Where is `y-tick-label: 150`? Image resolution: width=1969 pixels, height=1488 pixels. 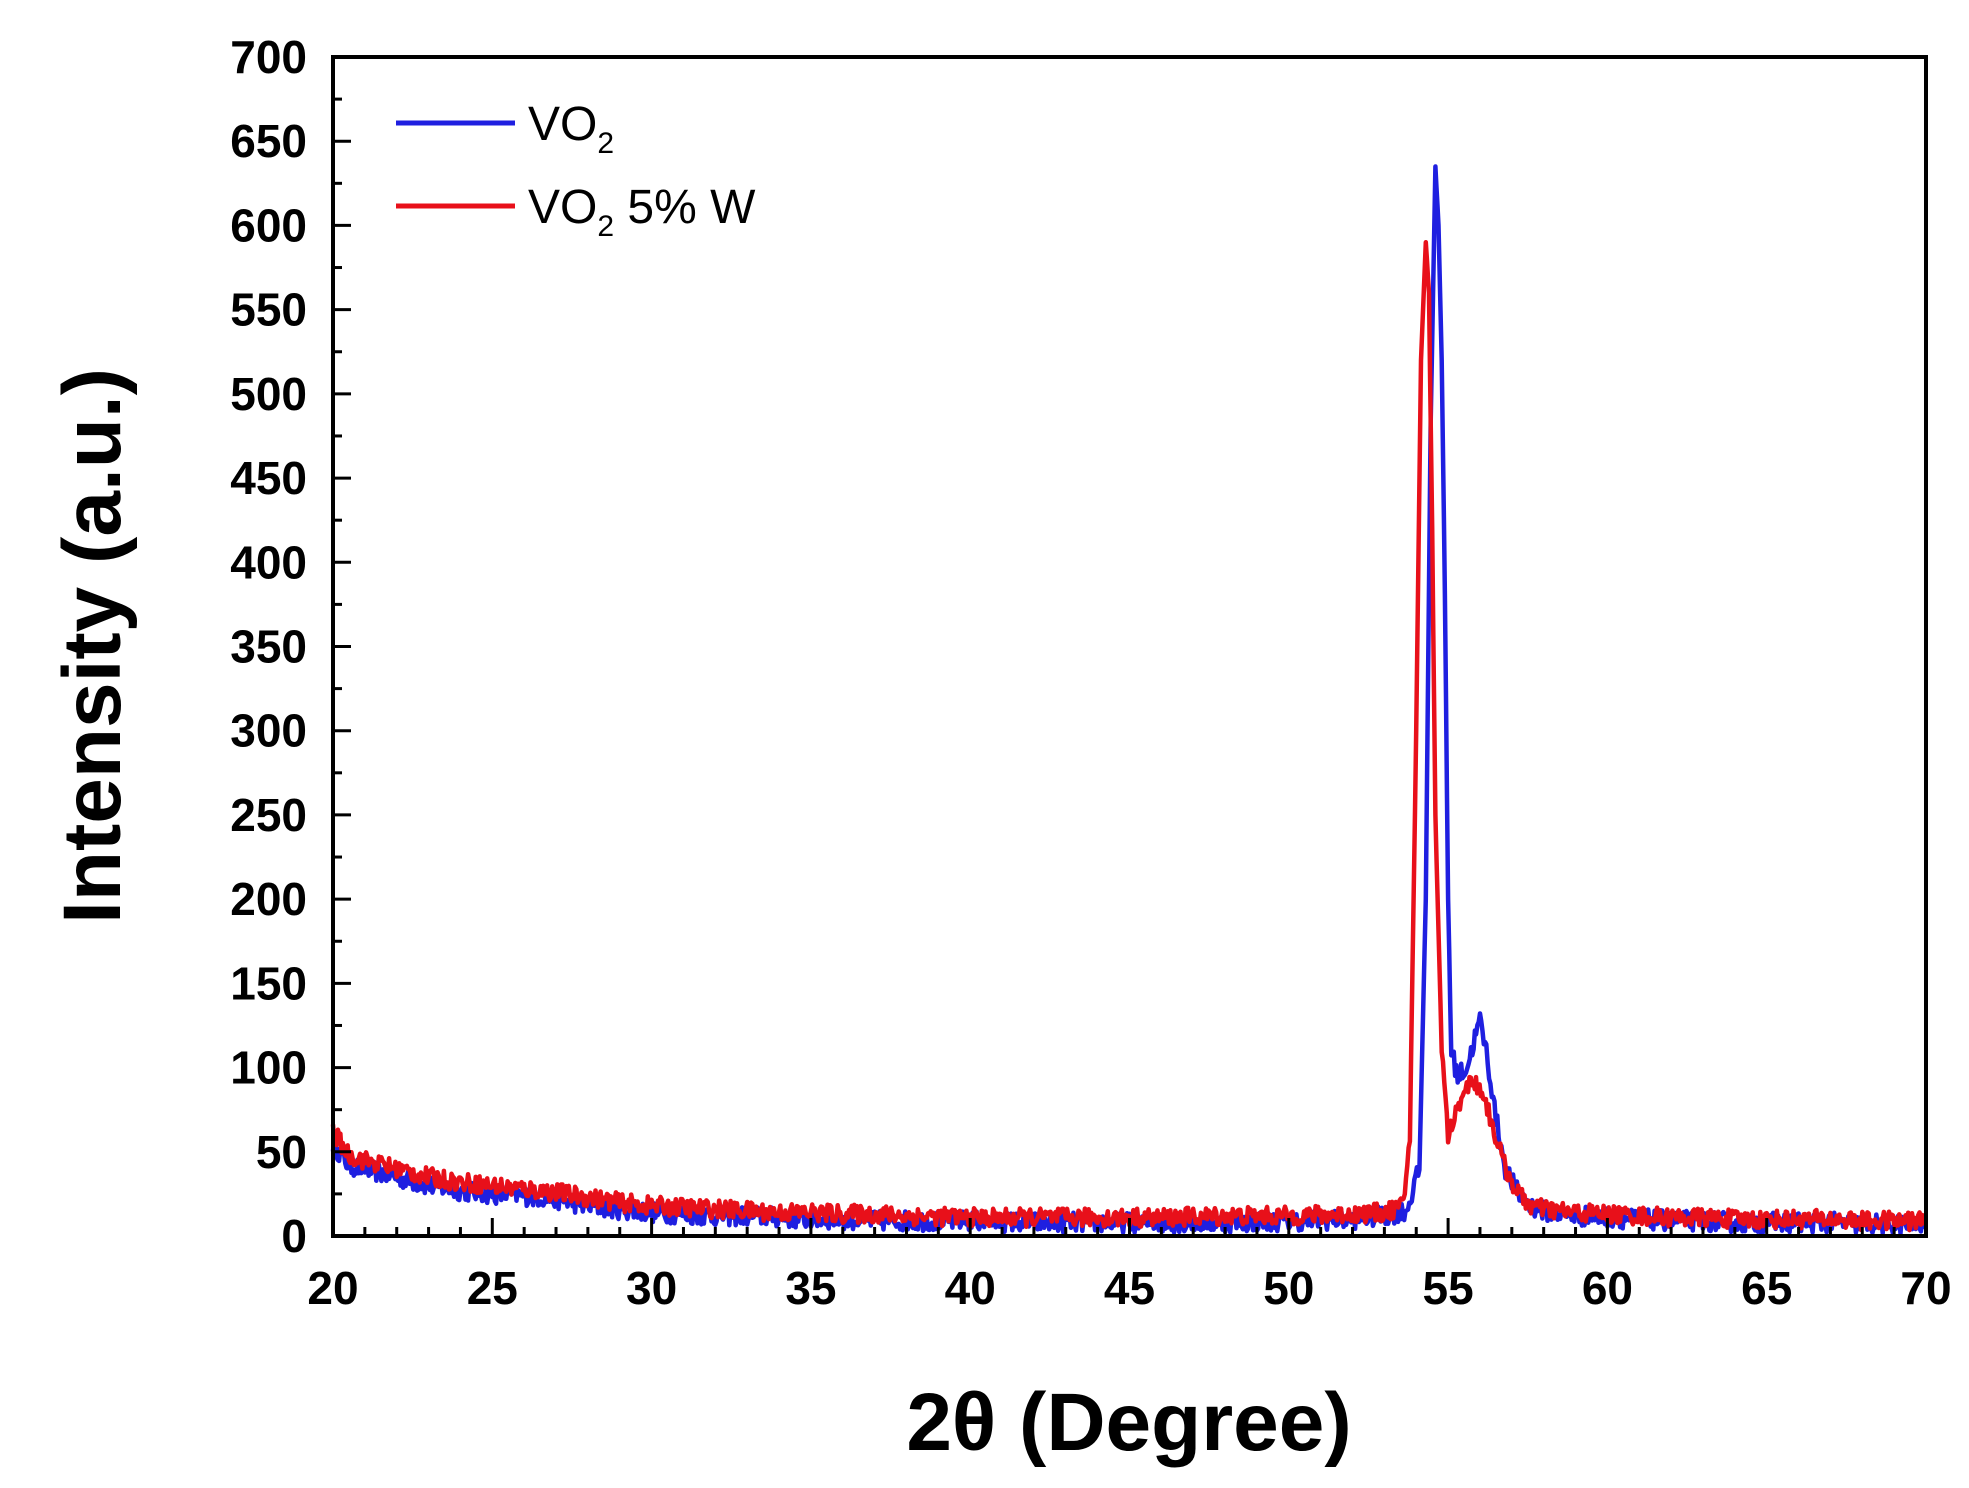
y-tick-label: 150 is located at coordinates (268, 983).